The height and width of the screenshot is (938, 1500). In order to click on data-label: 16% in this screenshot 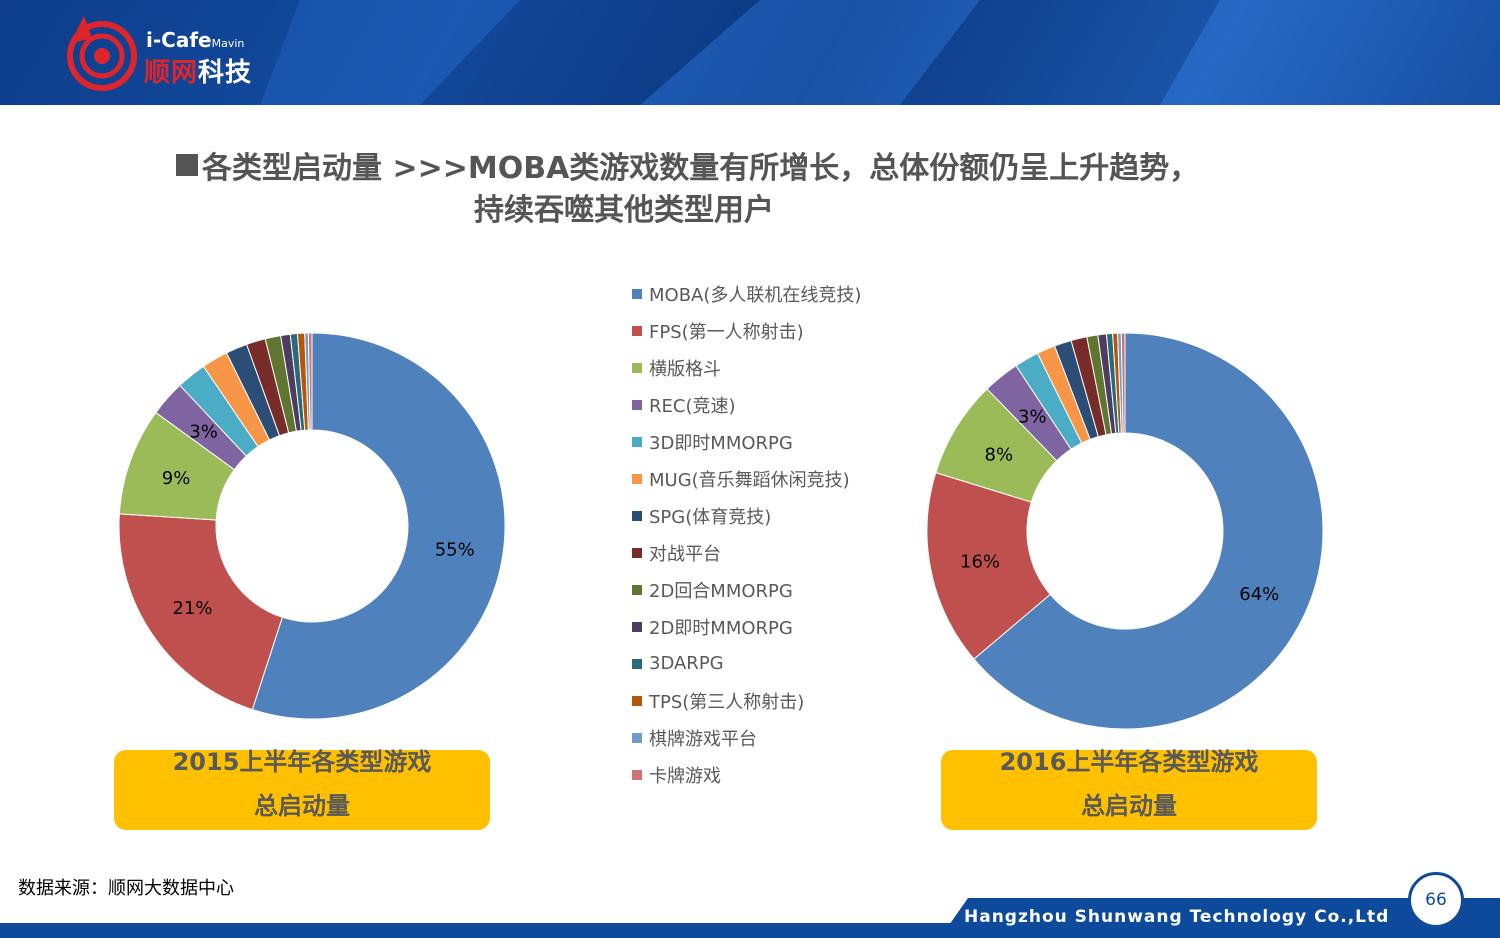, I will do `click(980, 562)`.